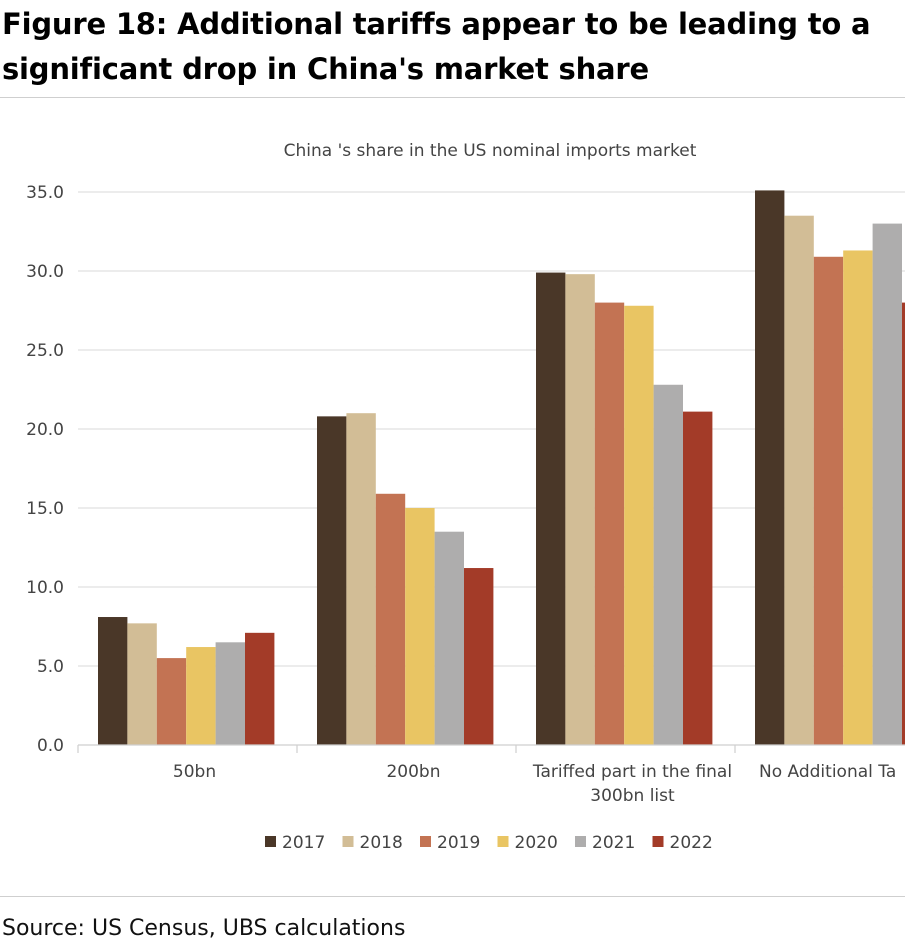  I want to click on x-category-label: 300bn list, so click(632, 796).